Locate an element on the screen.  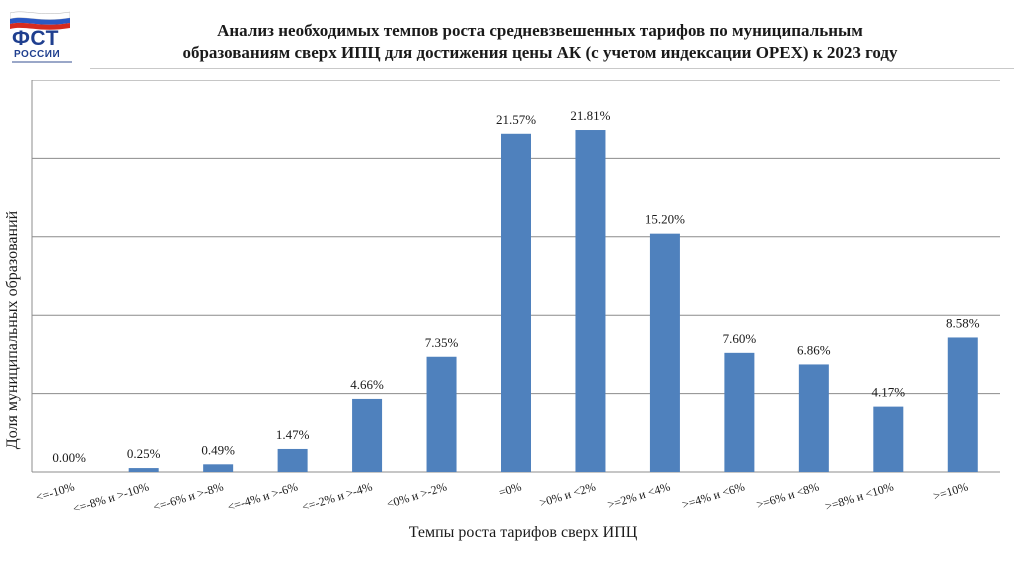
x-tick-label: <=-10% is located at coordinates (55, 491).